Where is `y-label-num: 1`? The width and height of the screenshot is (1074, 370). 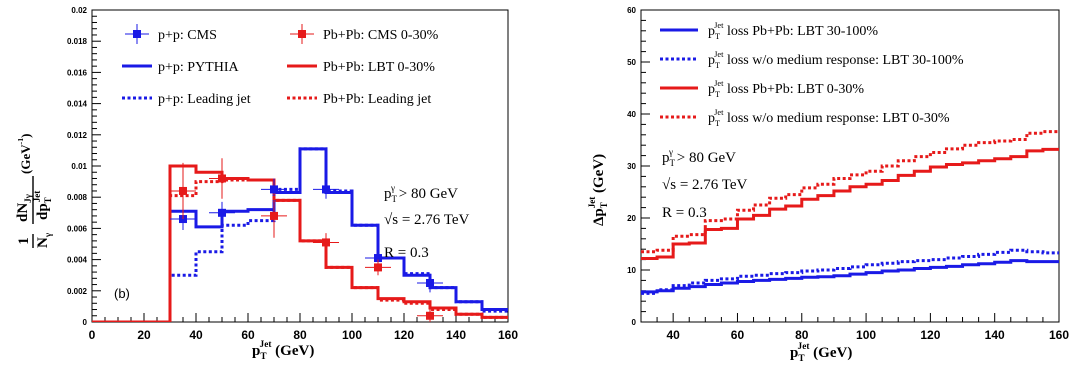
y-label-num: 1 is located at coordinates (24, 241).